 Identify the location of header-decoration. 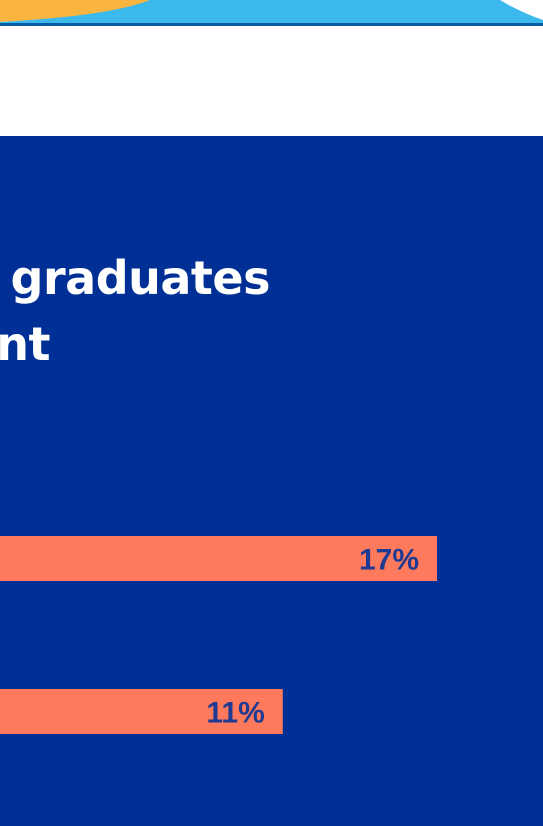
(271, 13).